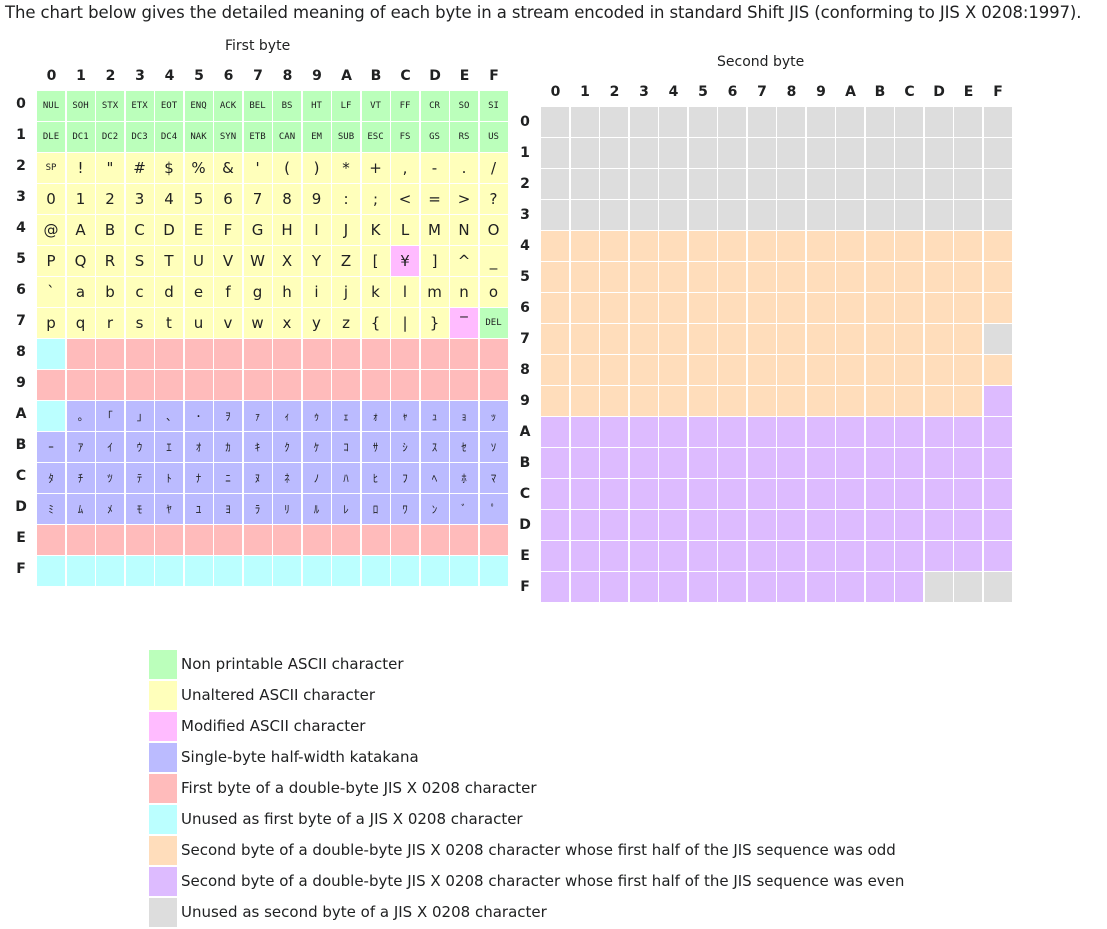 Image resolution: width=1107 pixels, height=929 pixels. Describe the element at coordinates (110, 106) in the screenshot. I see `first-byte-cell: STX` at that location.